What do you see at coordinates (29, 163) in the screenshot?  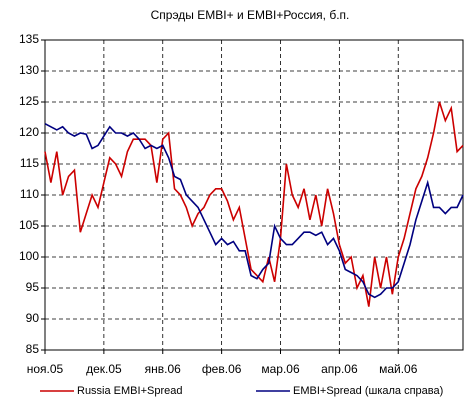 I see `y-tick-label: 115` at bounding box center [29, 163].